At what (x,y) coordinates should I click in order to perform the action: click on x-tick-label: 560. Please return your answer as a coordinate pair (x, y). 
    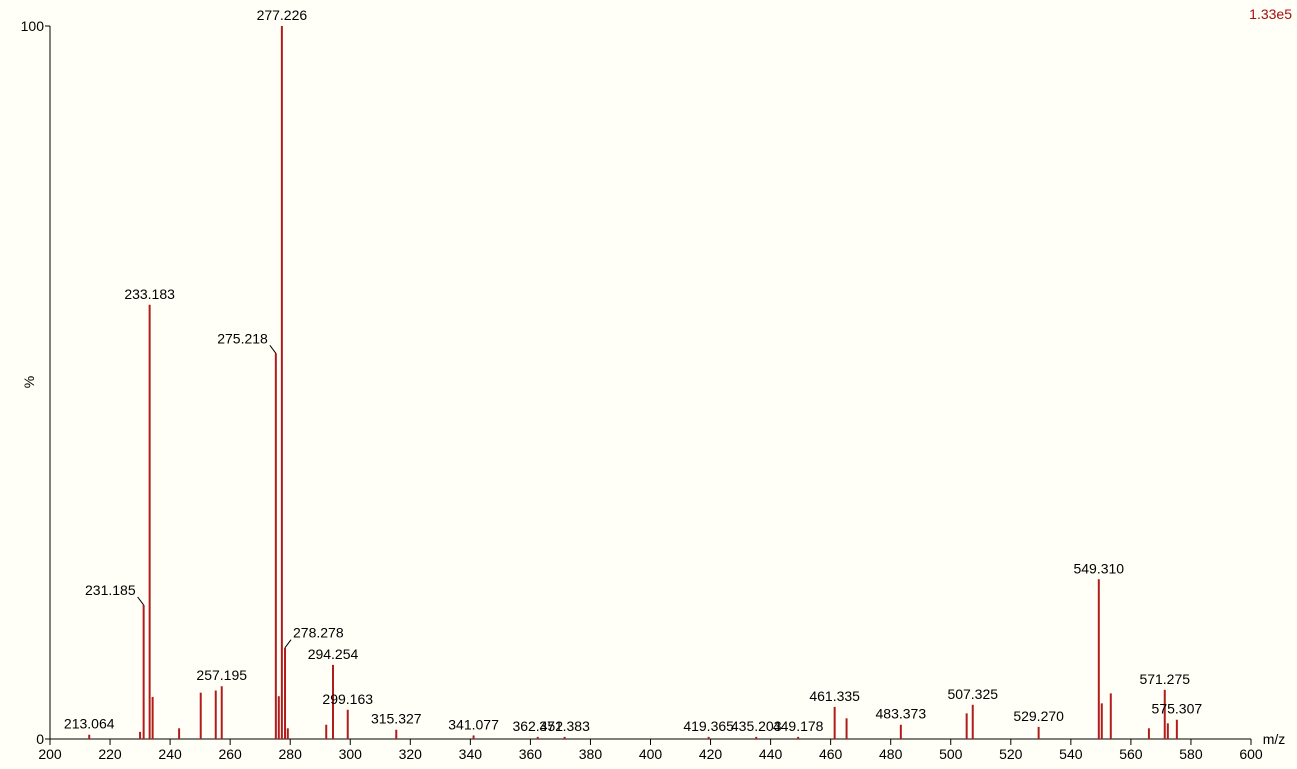
    Looking at the image, I should click on (1131, 754).